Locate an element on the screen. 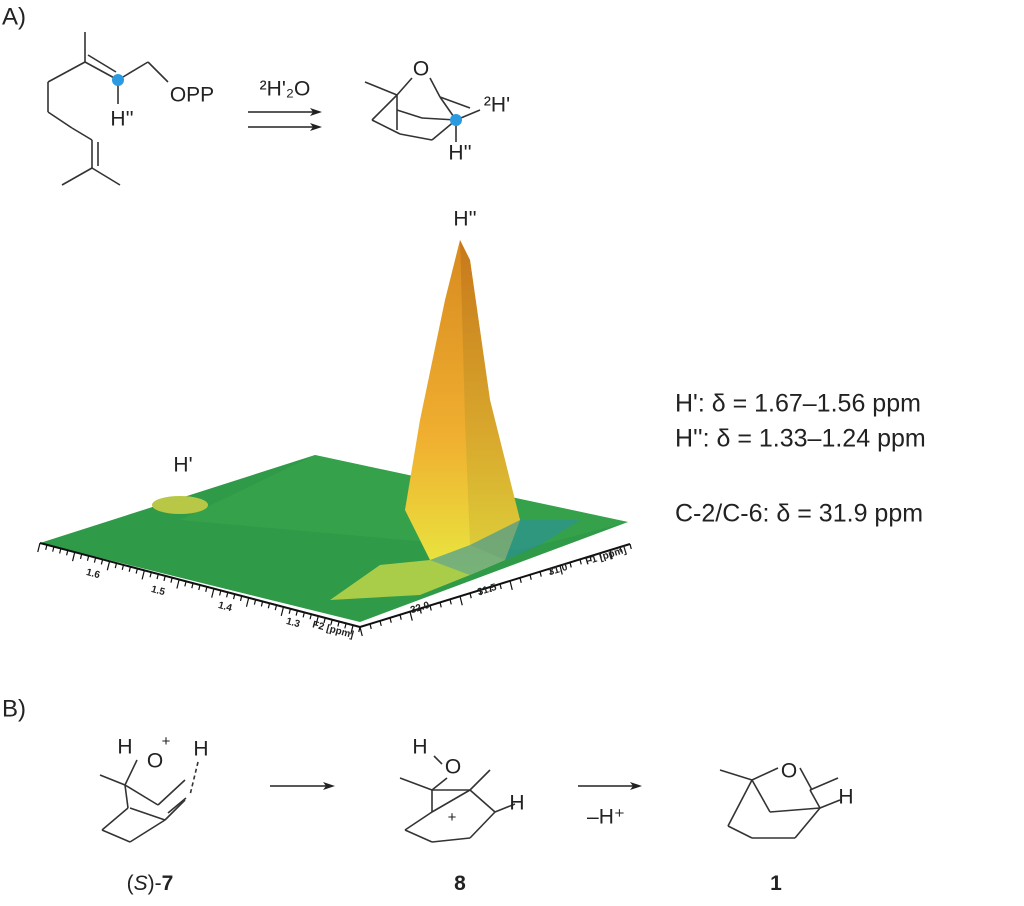 This screenshot has width=1024, height=906. axis is located at coordinates (495, 585).